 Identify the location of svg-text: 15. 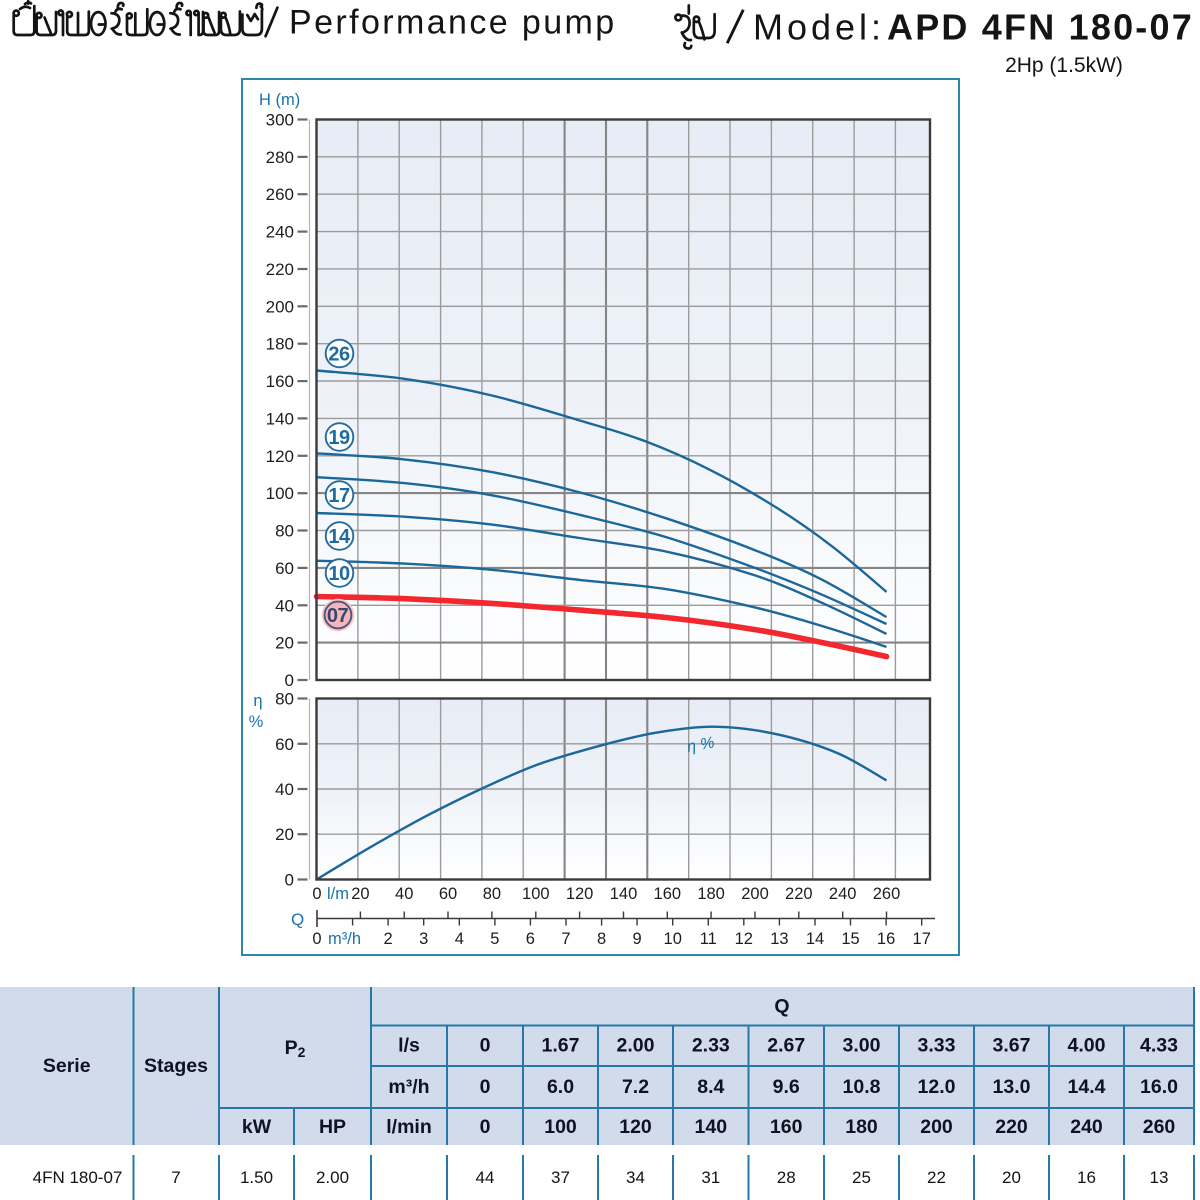
(850, 939).